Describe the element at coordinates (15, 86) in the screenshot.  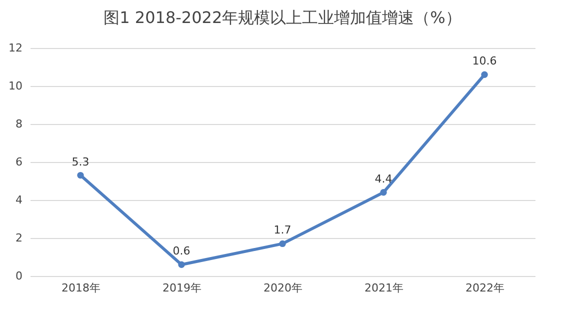
I see `y-tick-label: 10` at that location.